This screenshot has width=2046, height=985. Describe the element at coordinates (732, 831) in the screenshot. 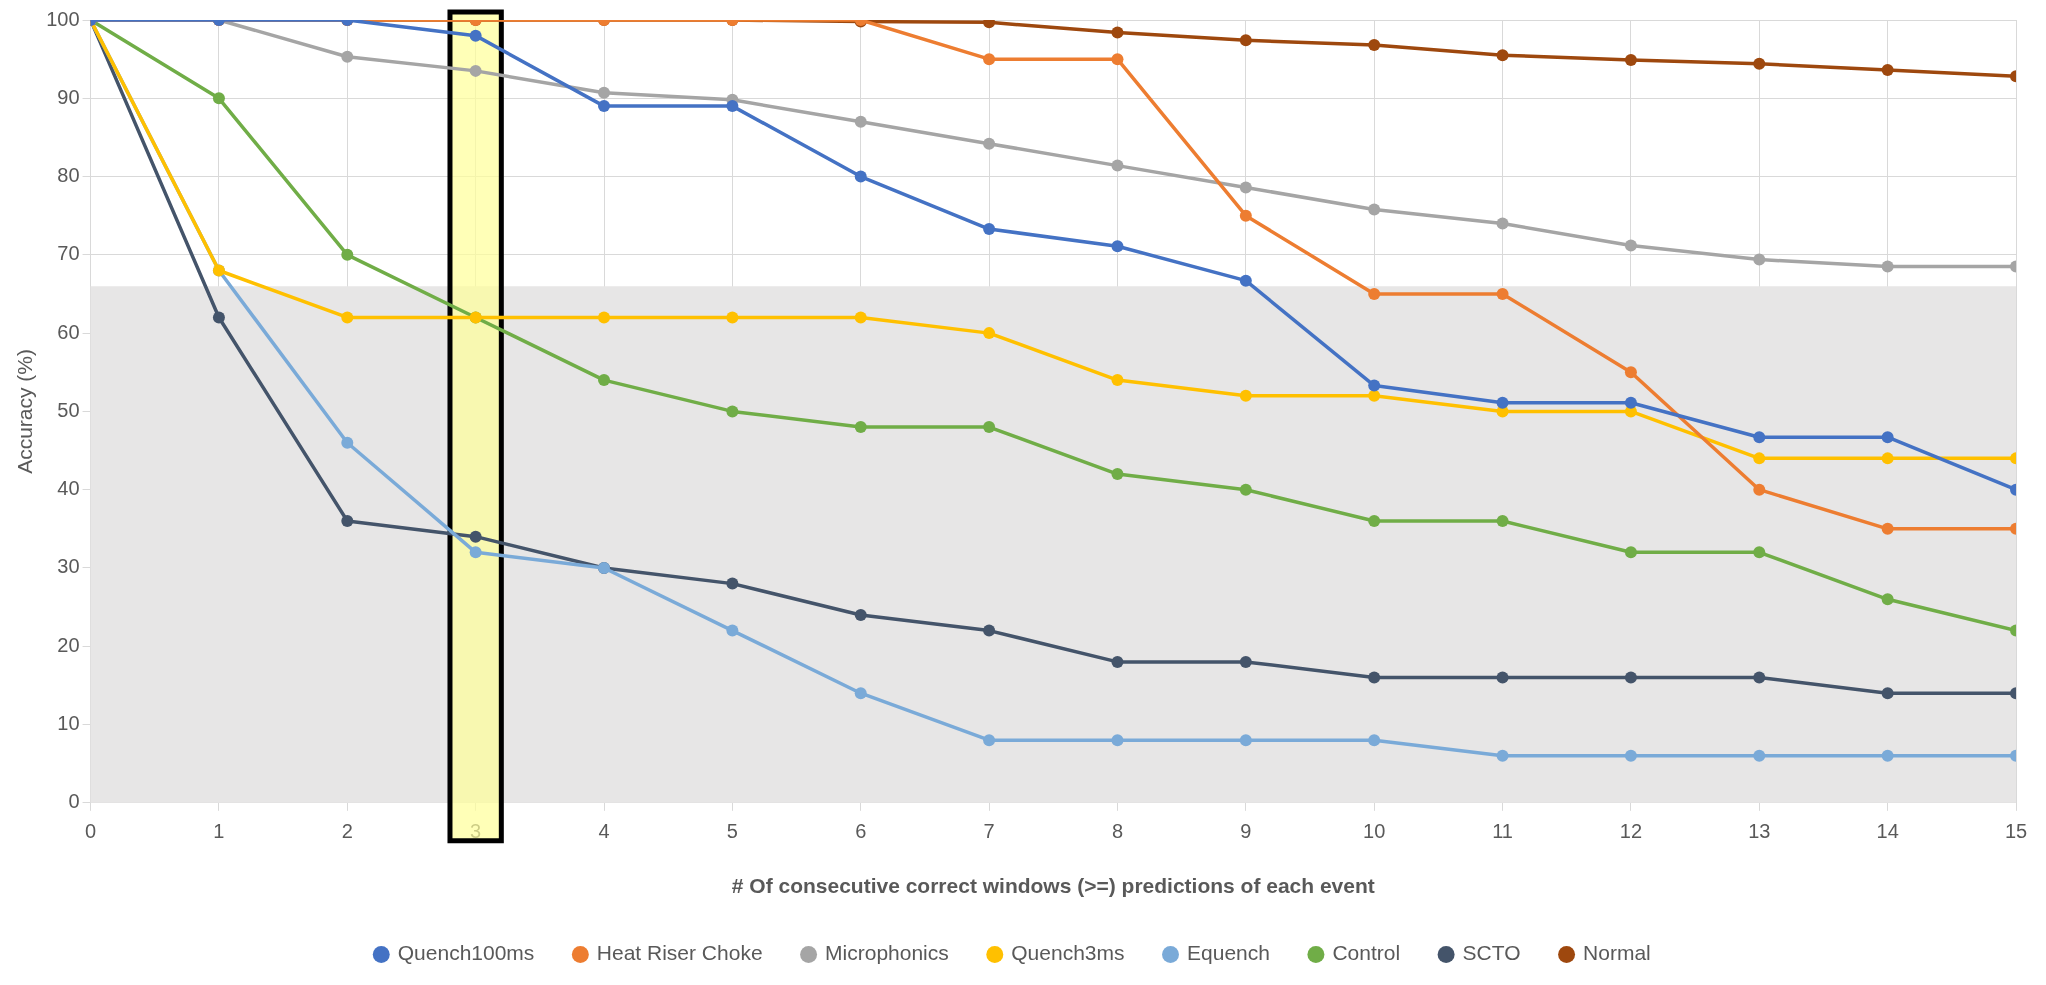

I see `x-tick-label: 5` at that location.